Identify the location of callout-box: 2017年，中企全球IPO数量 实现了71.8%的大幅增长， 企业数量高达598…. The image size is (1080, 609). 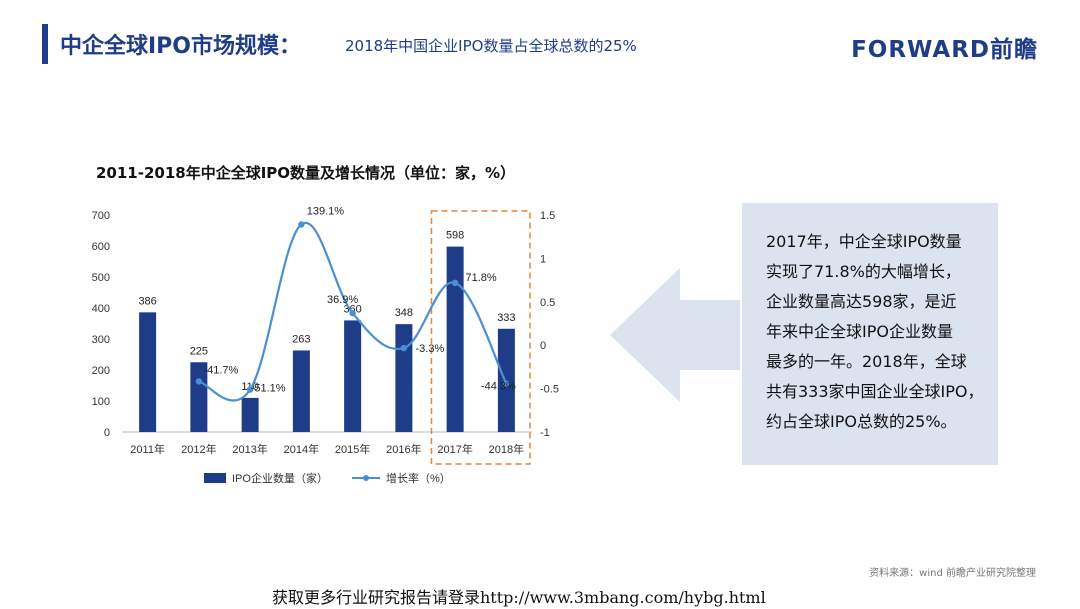
(870, 334).